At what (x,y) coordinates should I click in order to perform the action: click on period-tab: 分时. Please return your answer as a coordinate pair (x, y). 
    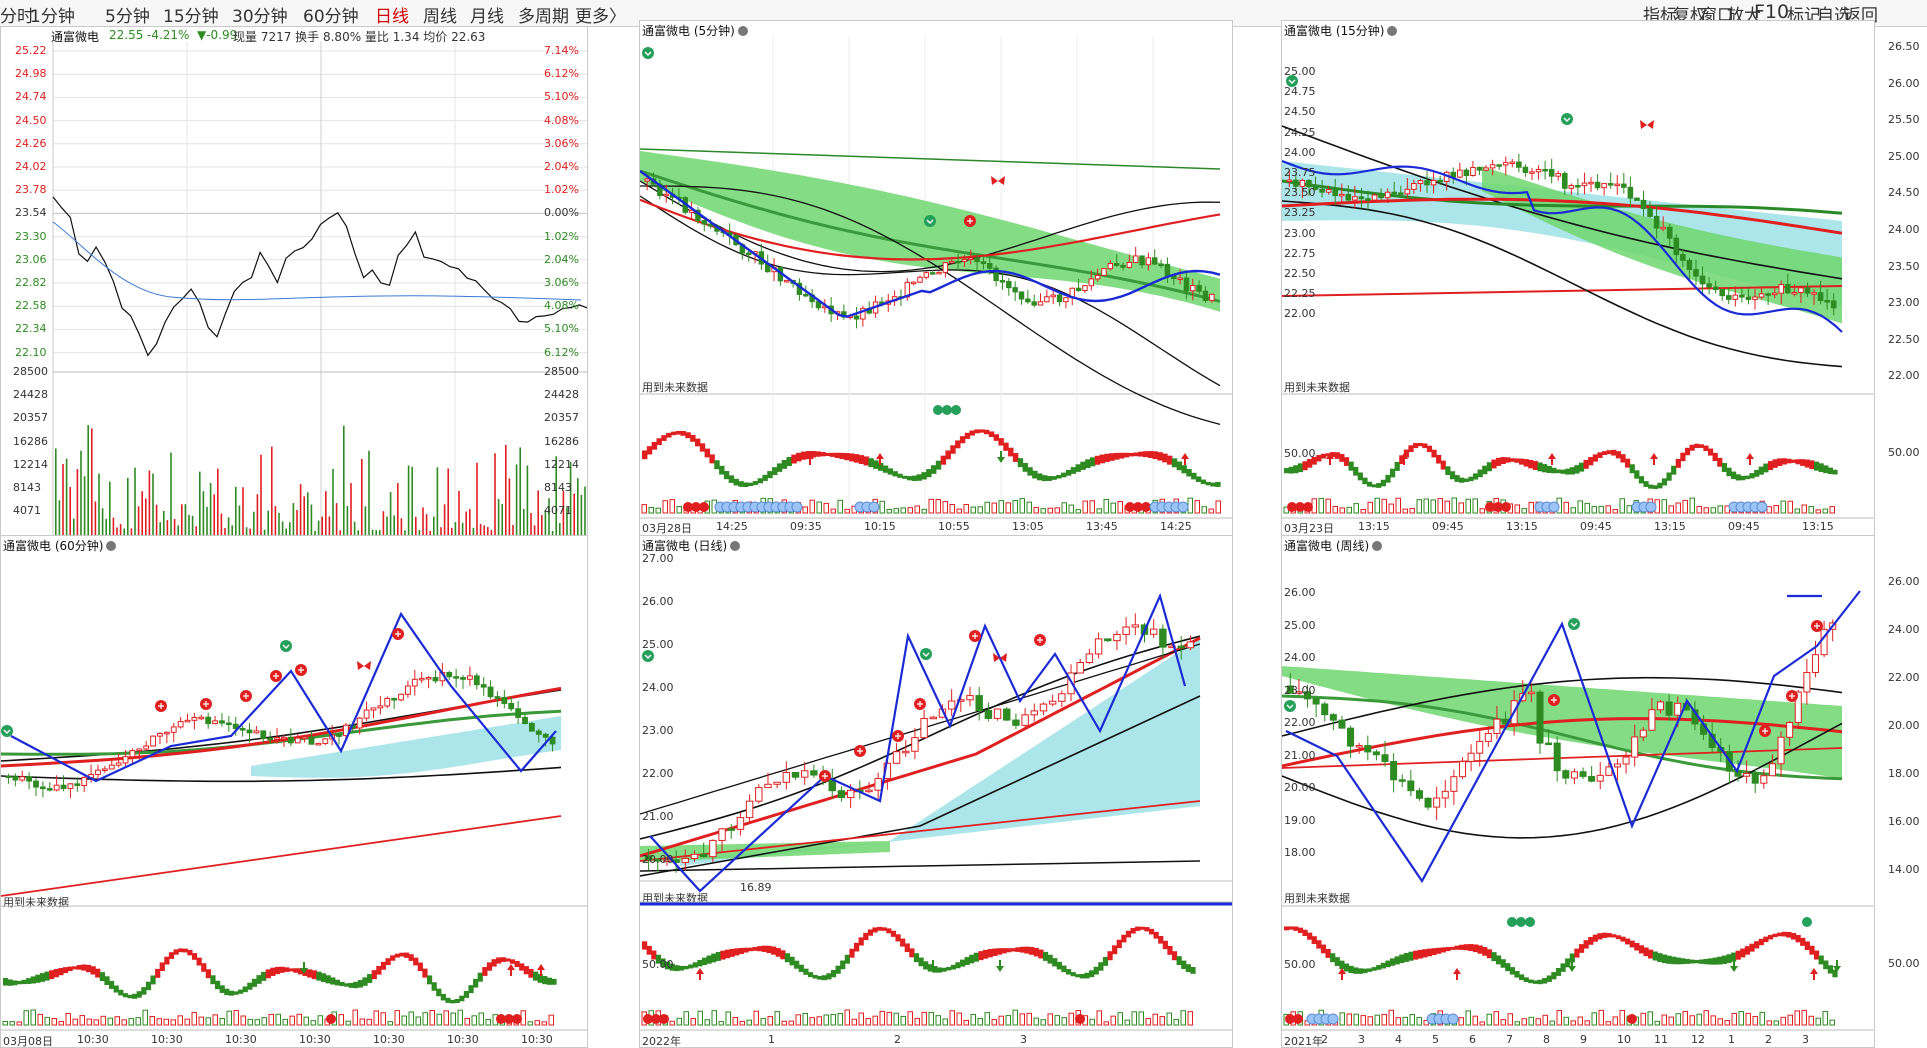
    Looking at the image, I should click on (17, 17).